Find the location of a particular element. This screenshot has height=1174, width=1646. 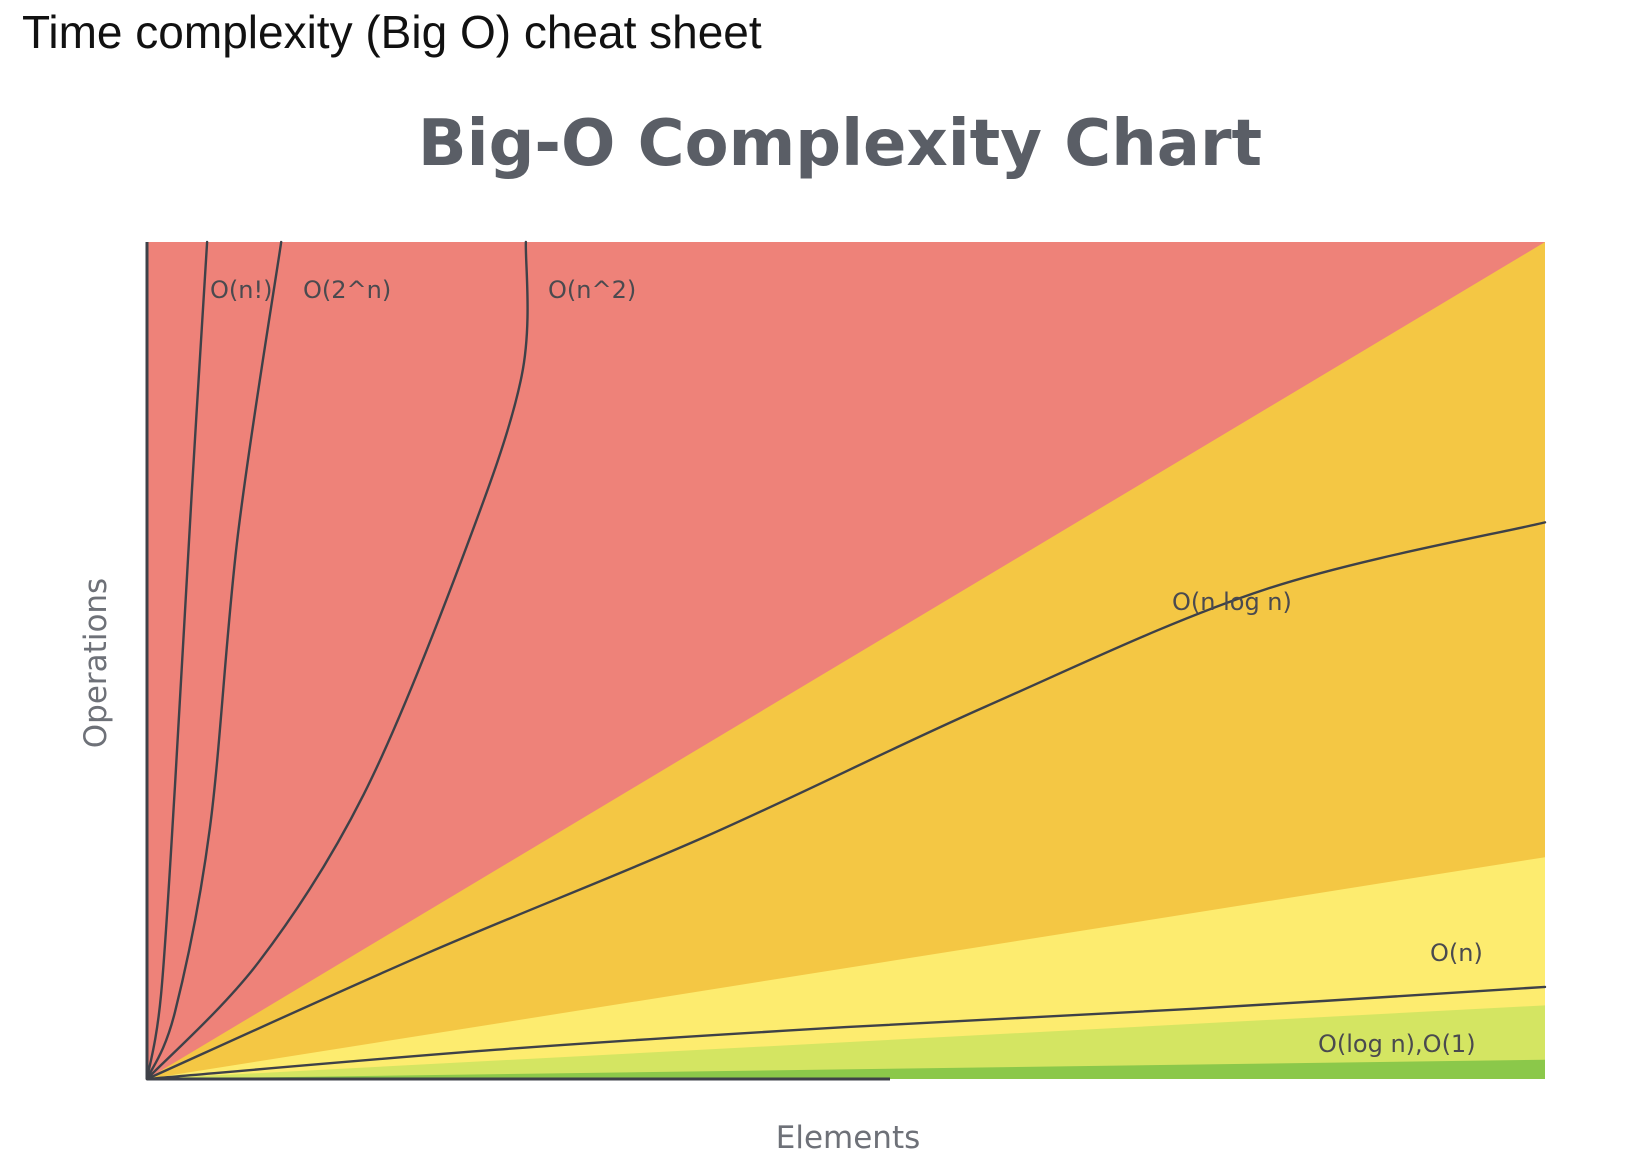

zone-good is located at coordinates (846, 1042).